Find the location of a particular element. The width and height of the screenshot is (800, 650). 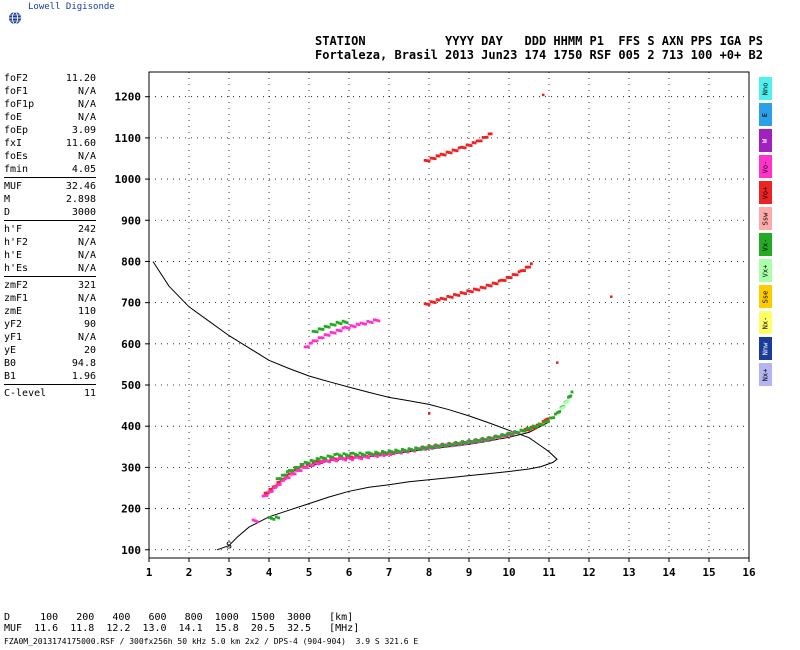

y-tick-label: 600 is located at coordinates (131, 344).